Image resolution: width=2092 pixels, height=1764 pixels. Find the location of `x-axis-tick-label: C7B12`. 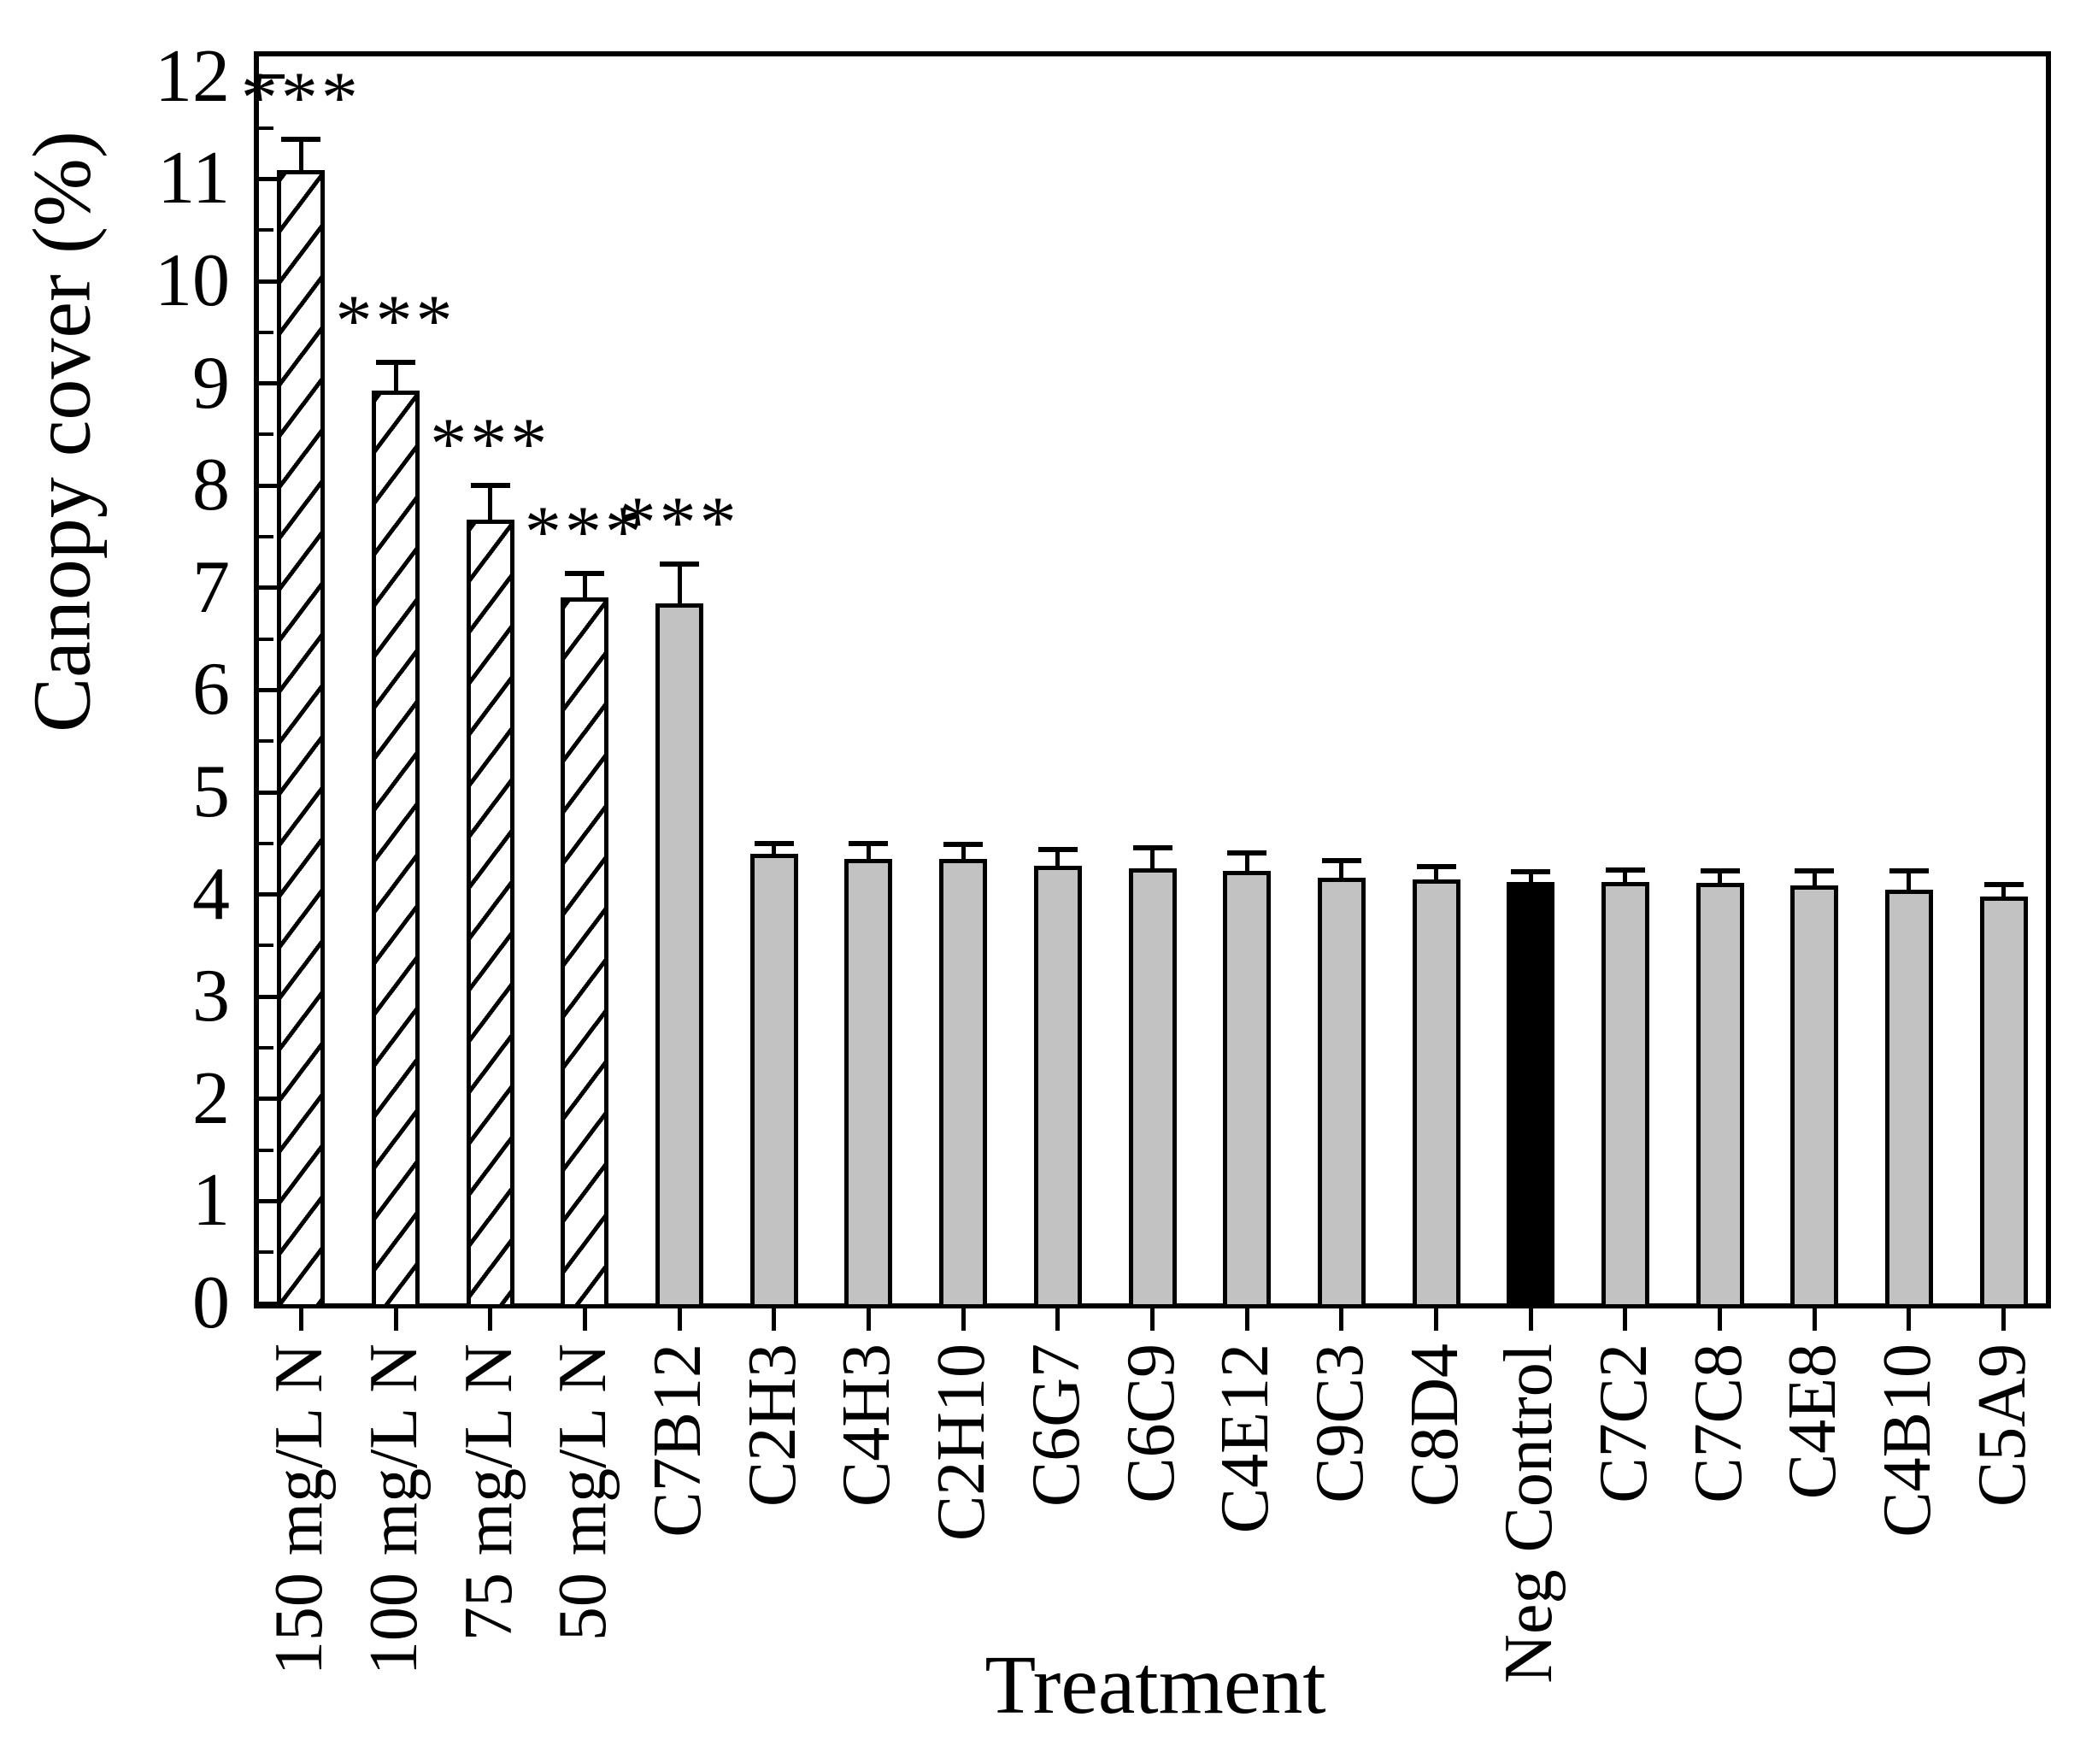

x-axis-tick-label: C7B12 is located at coordinates (678, 1441).